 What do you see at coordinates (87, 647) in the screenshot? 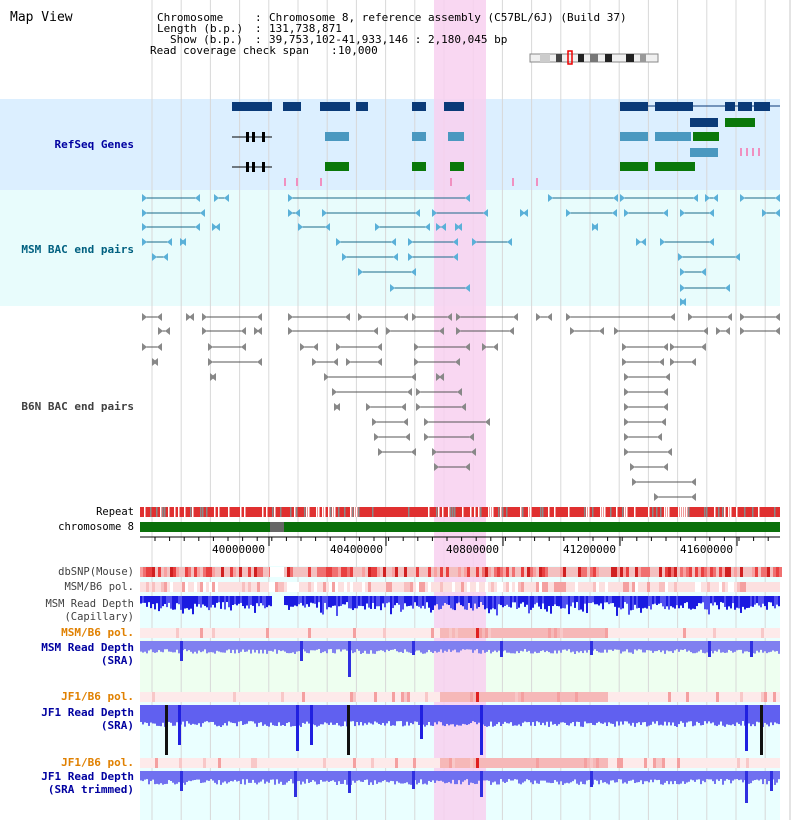
I see `track-label-msm-read-depth-sra: MSM Read Depth` at bounding box center [87, 647].